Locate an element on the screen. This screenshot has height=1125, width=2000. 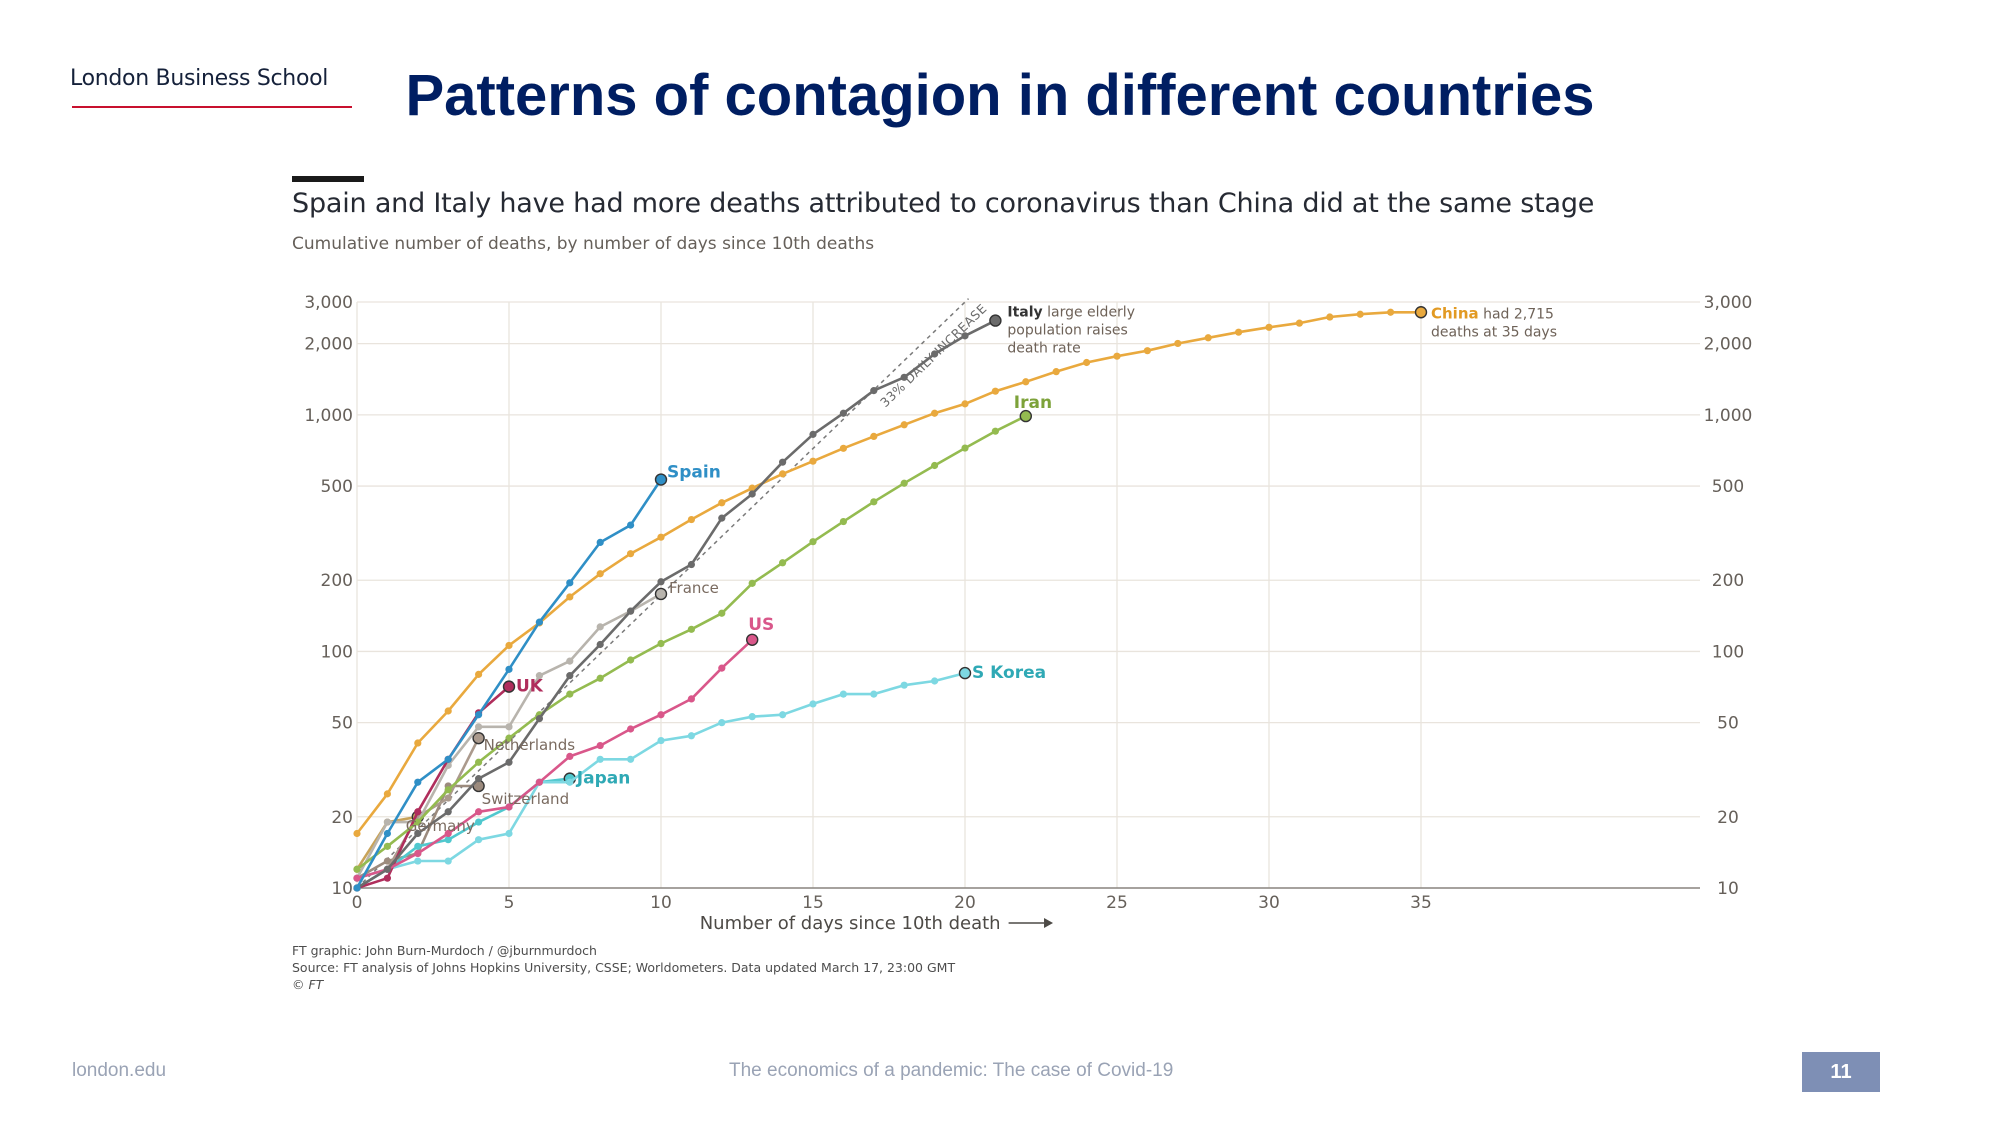
y-tick-label: 50 is located at coordinates (342, 724).